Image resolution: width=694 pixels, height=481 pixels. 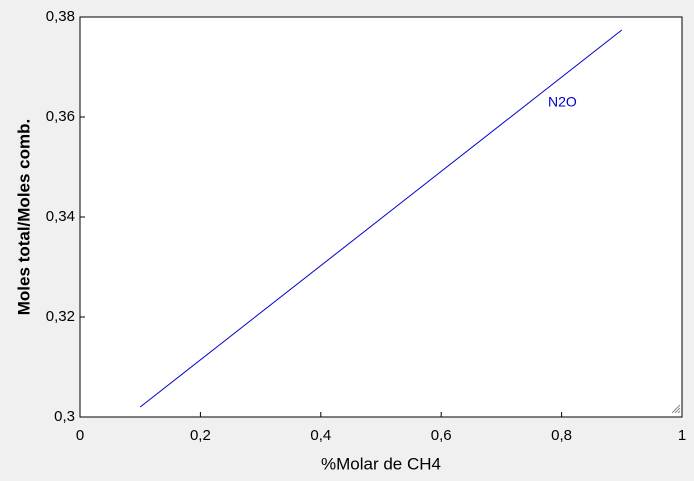 I want to click on x-axis-label: %Molar de CH4, so click(x=381, y=463).